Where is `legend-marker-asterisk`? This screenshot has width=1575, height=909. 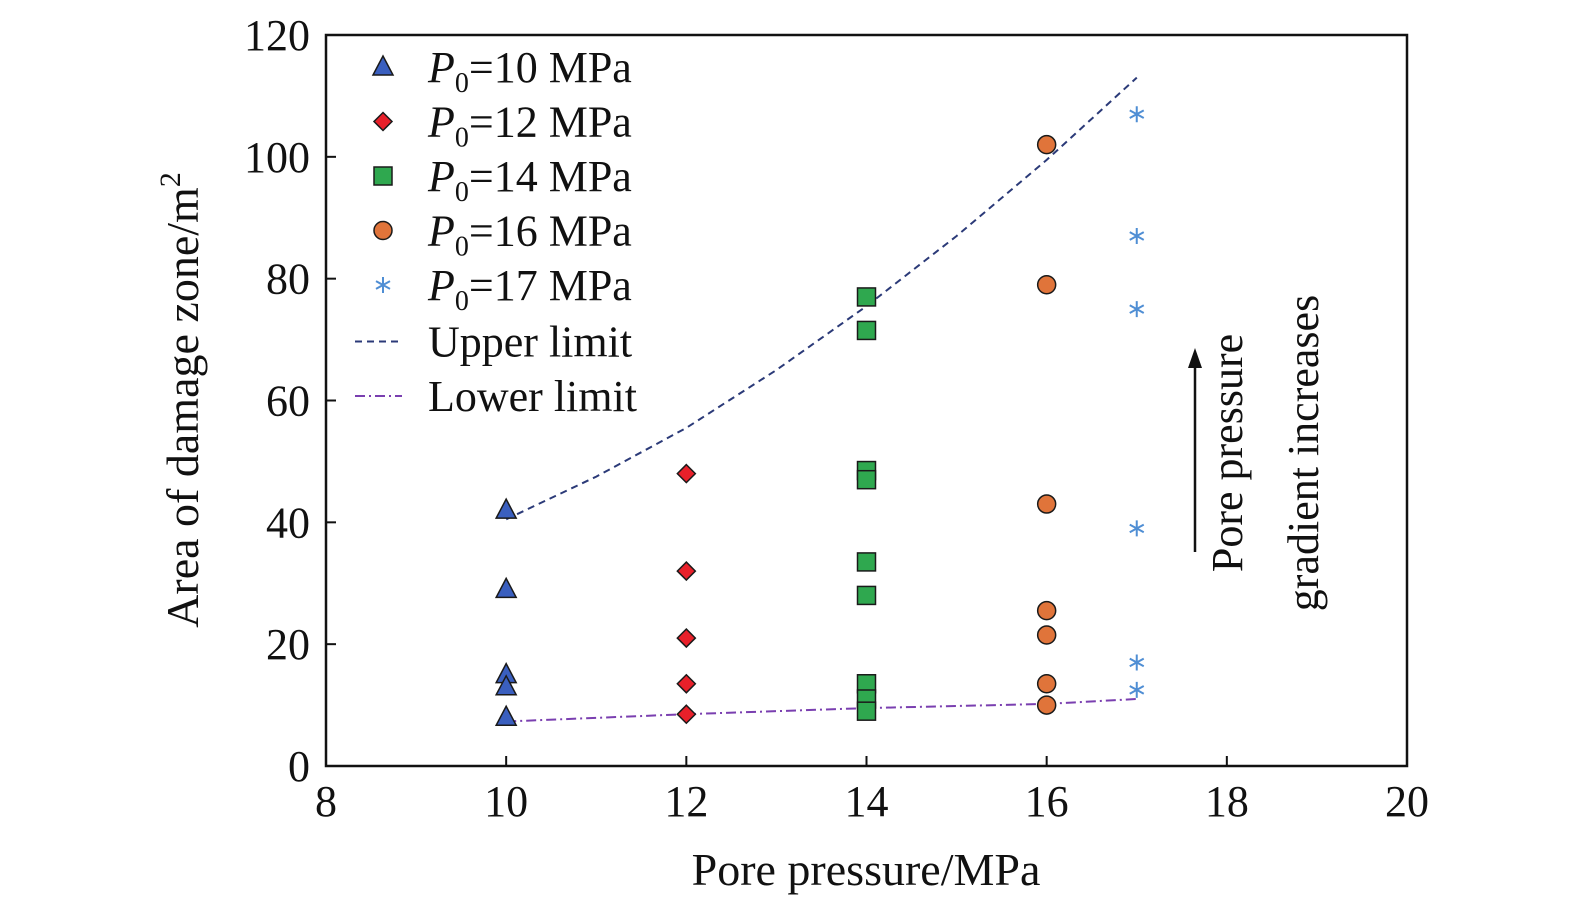
legend-marker-asterisk is located at coordinates (383, 285).